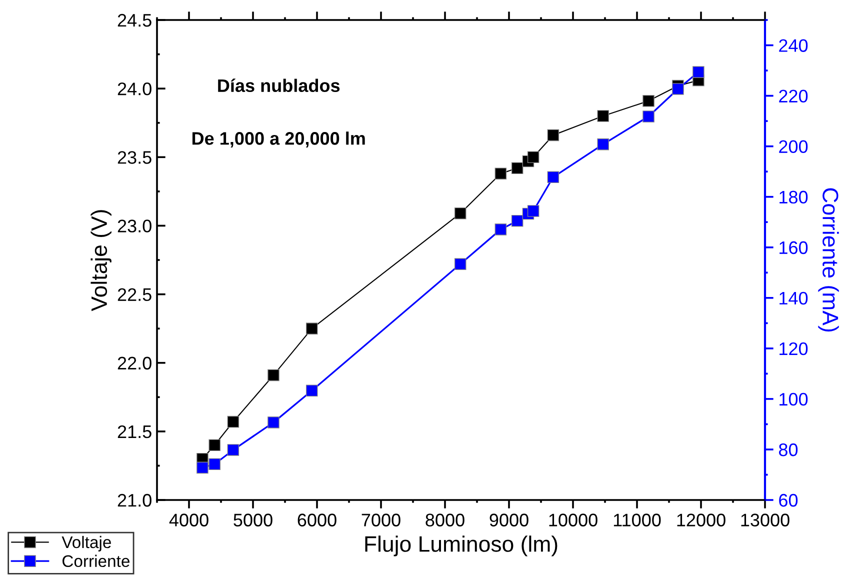 The image size is (851, 582). I want to click on x-tick-label: 8000, so click(445, 520).